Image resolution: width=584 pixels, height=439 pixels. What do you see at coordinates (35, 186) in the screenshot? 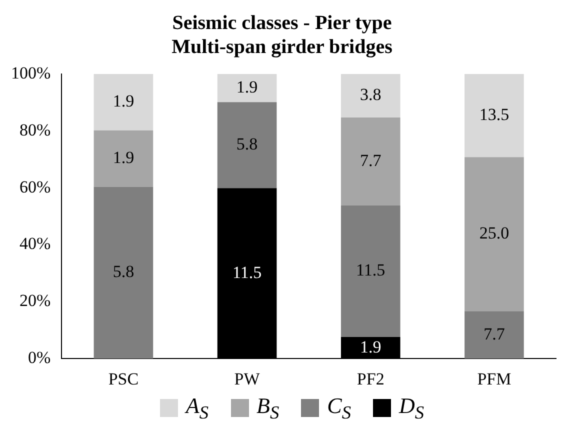
I see `y-tick-label: 60%` at bounding box center [35, 186].